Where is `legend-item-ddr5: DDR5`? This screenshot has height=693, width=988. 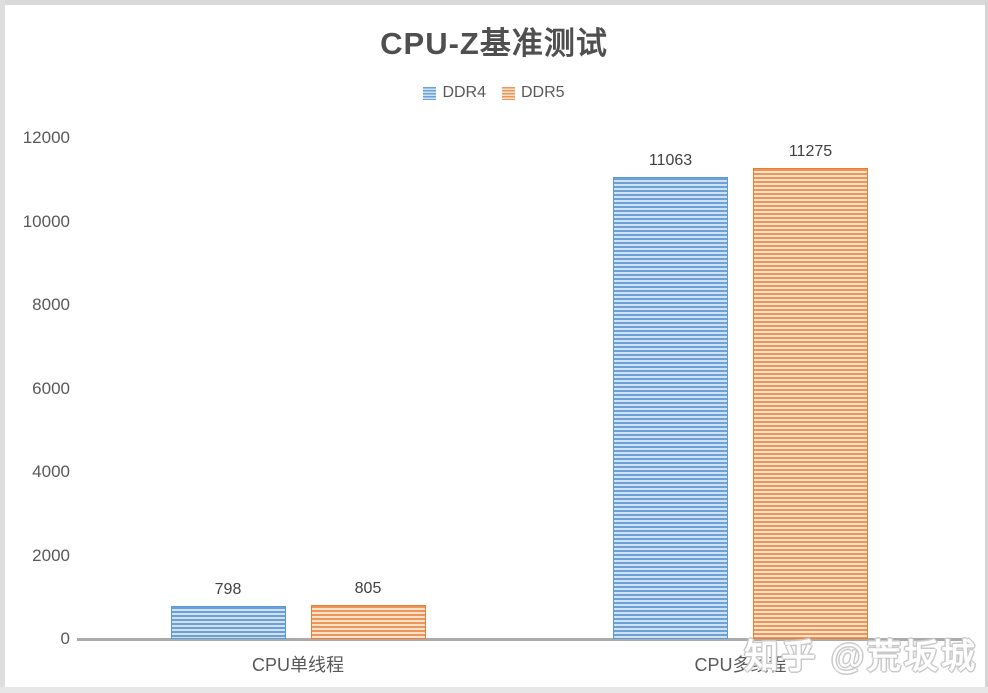
legend-item-ddr5: DDR5 is located at coordinates (533, 93).